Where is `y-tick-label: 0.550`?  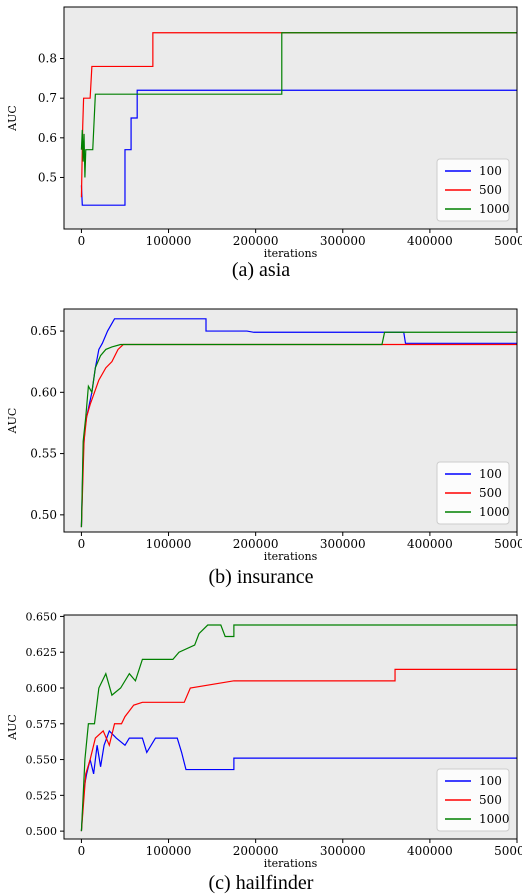 y-tick-label: 0.550 is located at coordinates (42, 760).